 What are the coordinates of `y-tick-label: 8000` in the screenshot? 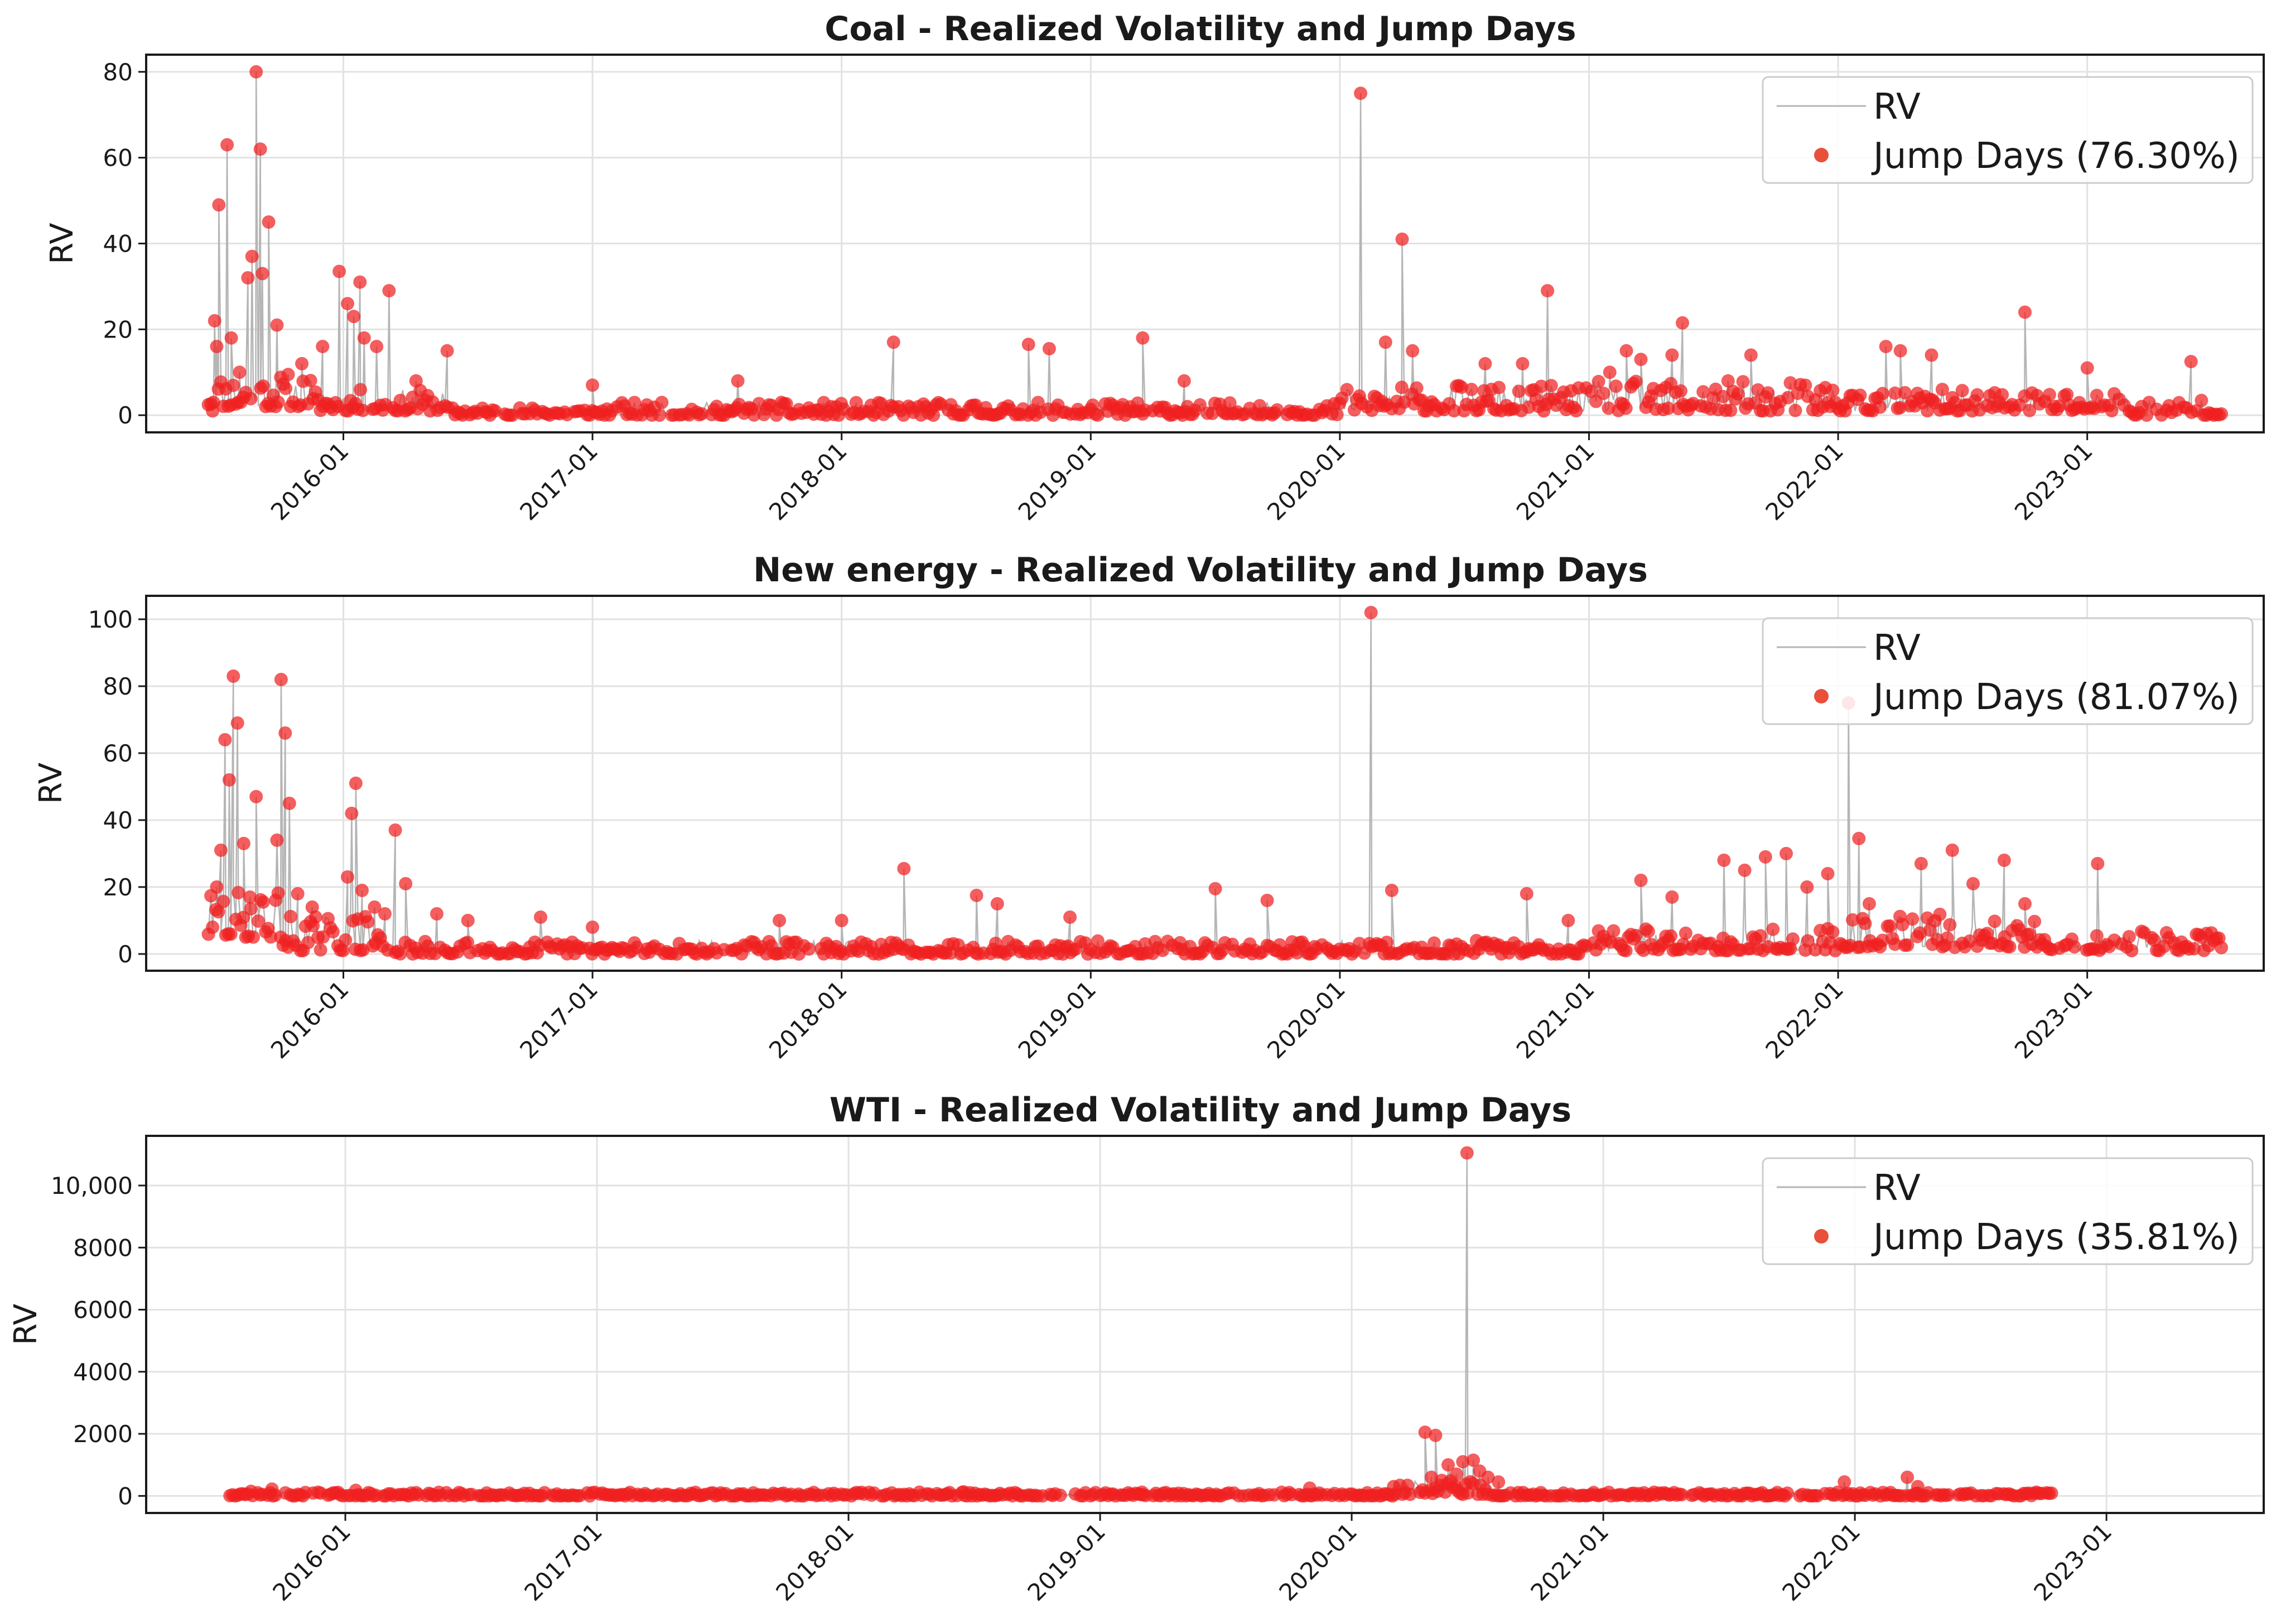 It's located at (103, 1247).